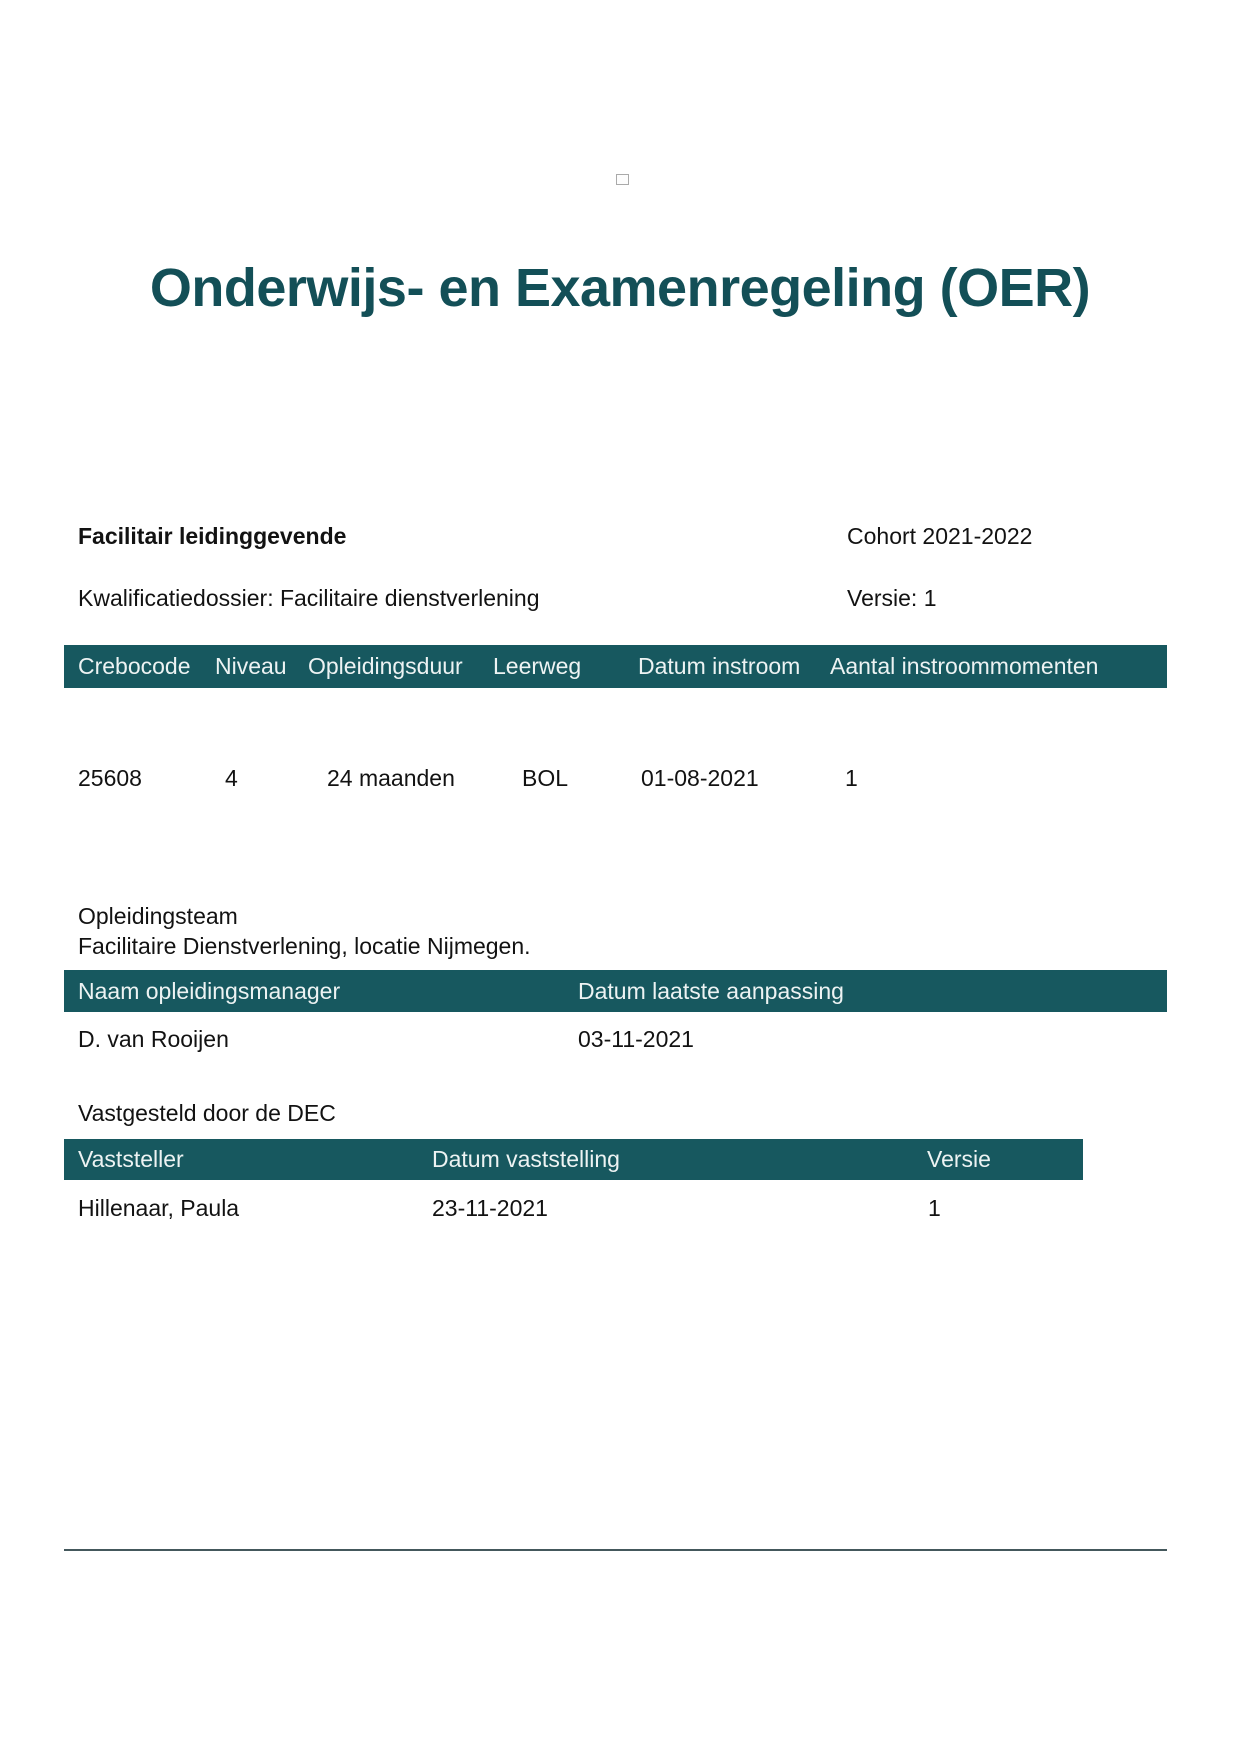 The image size is (1240, 1755). Describe the element at coordinates (719, 666) in the screenshot. I see `header-cell-datum-instroom: Datum instroom` at that location.